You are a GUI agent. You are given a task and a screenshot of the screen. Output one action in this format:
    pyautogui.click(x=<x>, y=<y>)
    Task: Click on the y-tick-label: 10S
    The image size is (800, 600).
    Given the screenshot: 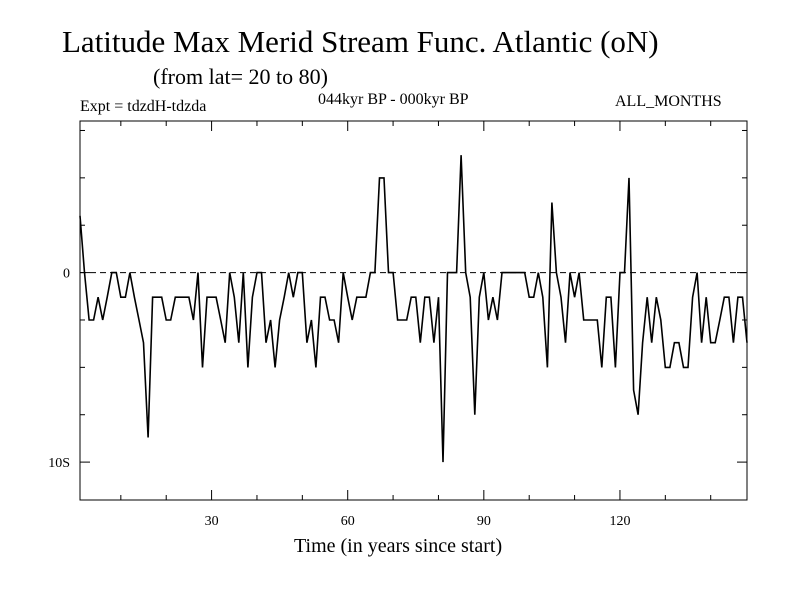 What is the action you would take?
    pyautogui.click(x=59, y=463)
    